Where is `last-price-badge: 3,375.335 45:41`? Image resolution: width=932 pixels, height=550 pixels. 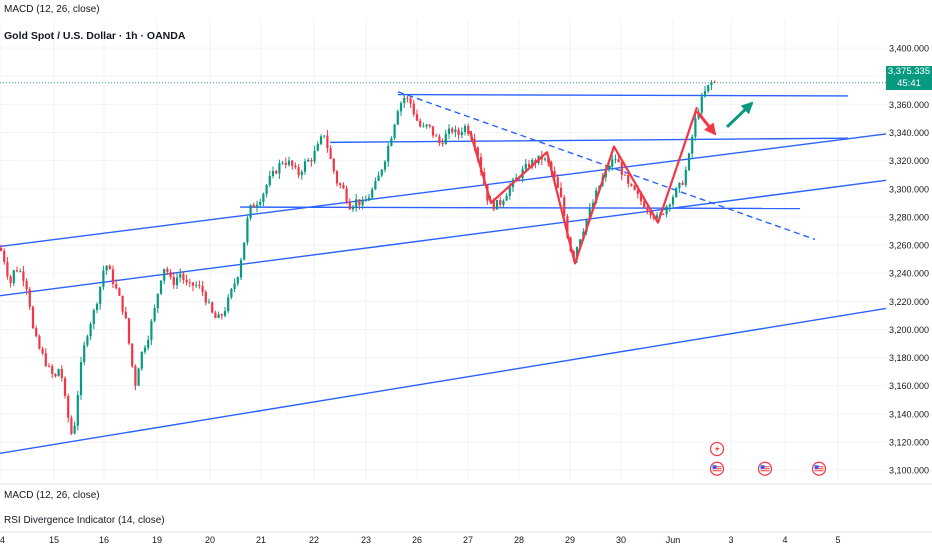
last-price-badge: 3,375.335 45:41 is located at coordinates (909, 78).